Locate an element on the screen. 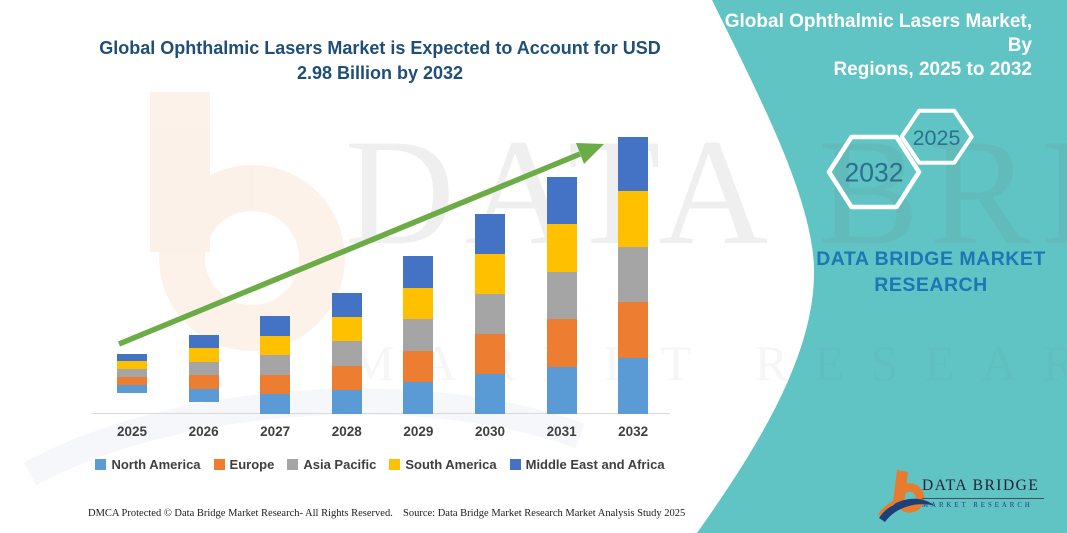 Image resolution: width=1067 pixels, height=533 pixels. stacked-bar-2025 is located at coordinates (132, 383).